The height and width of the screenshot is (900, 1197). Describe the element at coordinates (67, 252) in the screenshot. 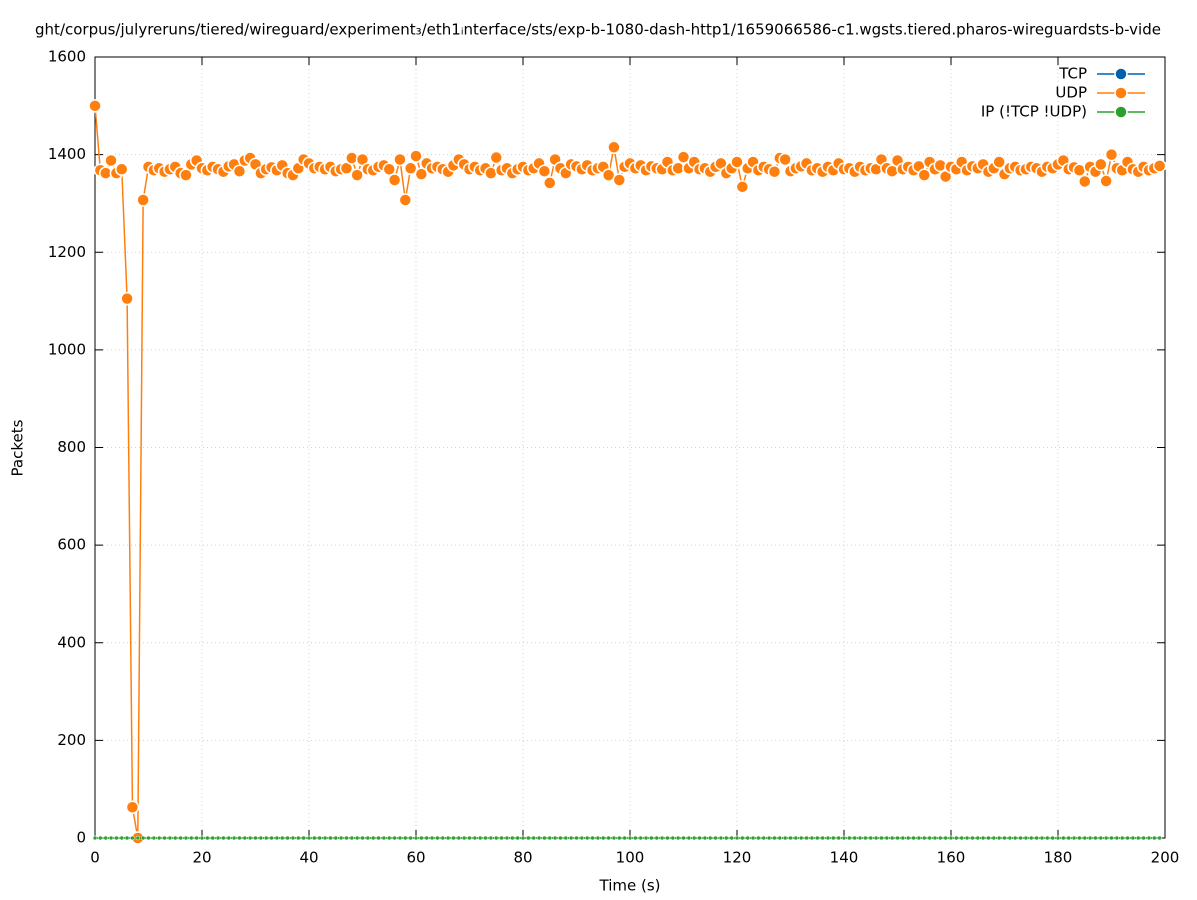

I see `y-tick-label: 1200` at that location.